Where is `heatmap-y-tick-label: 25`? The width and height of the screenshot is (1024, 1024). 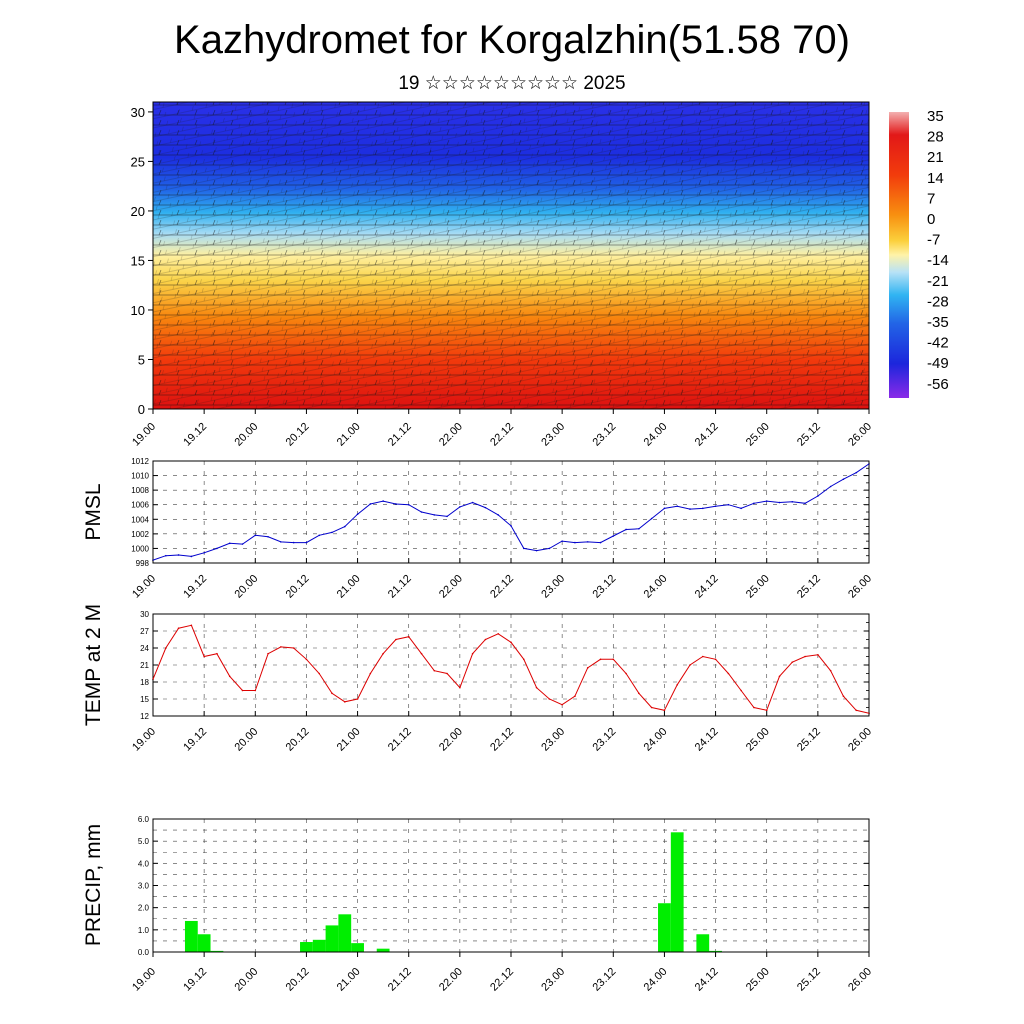 heatmap-y-tick-label: 25 is located at coordinates (138, 161).